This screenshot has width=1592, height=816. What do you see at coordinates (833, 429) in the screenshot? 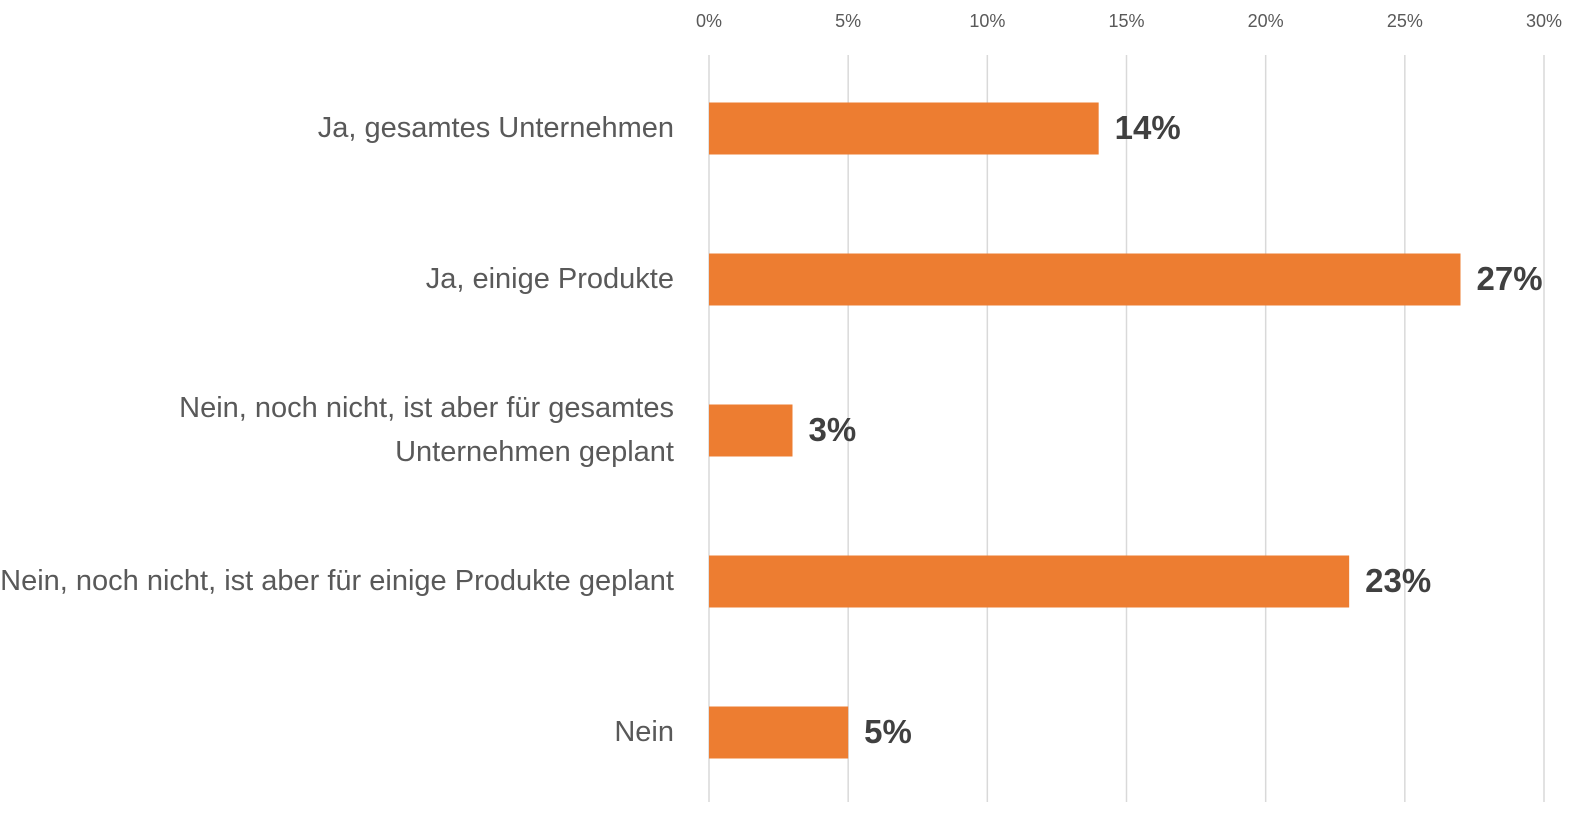
I see `data-label: 3%` at bounding box center [833, 429].